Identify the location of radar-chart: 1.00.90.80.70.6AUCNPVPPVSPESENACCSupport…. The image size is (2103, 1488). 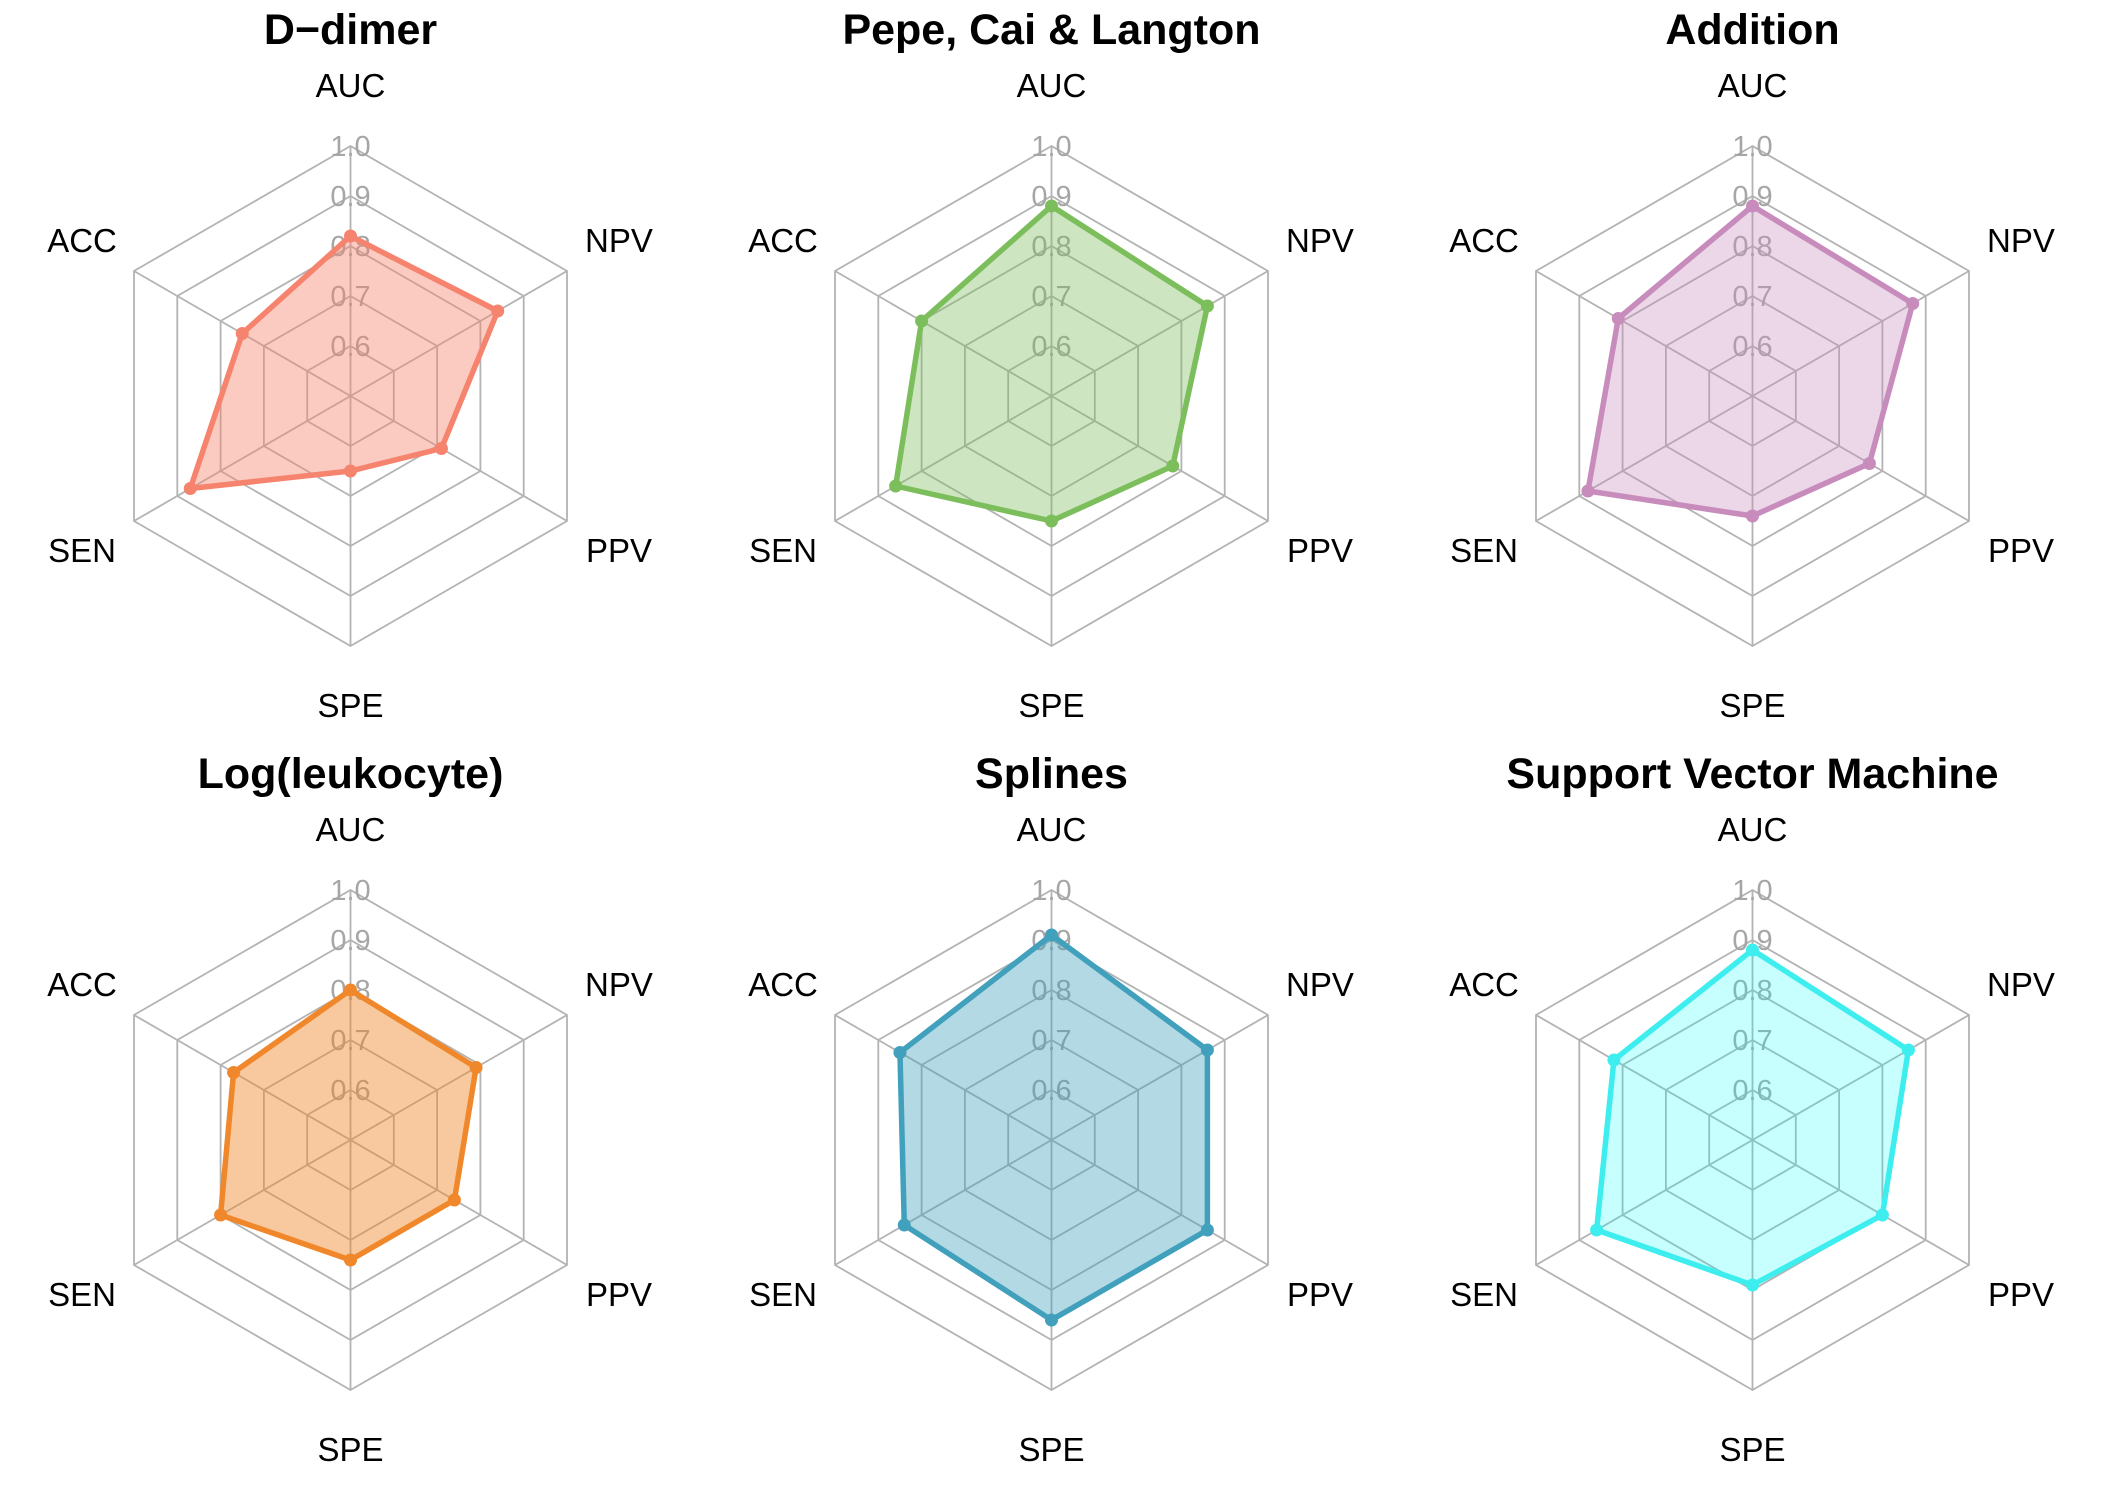
(1752, 1109).